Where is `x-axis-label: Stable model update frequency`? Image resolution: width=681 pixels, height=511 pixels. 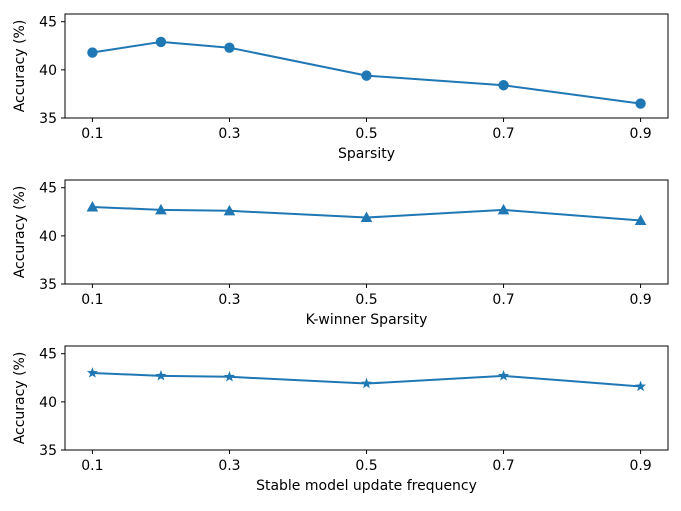 x-axis-label: Stable model update frequency is located at coordinates (366, 486).